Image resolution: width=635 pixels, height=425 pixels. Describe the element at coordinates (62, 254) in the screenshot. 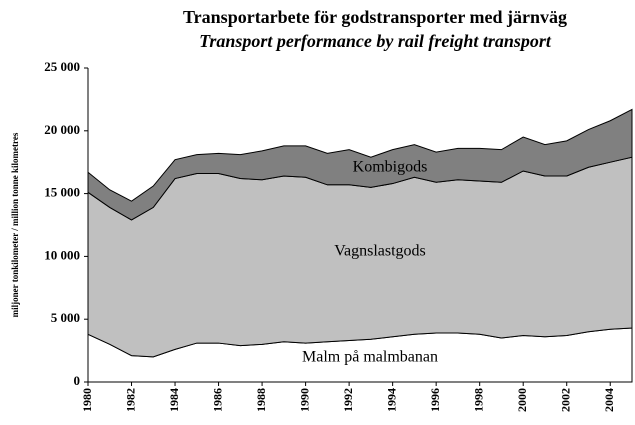

I see `y-tick-label: 10 000` at that location.